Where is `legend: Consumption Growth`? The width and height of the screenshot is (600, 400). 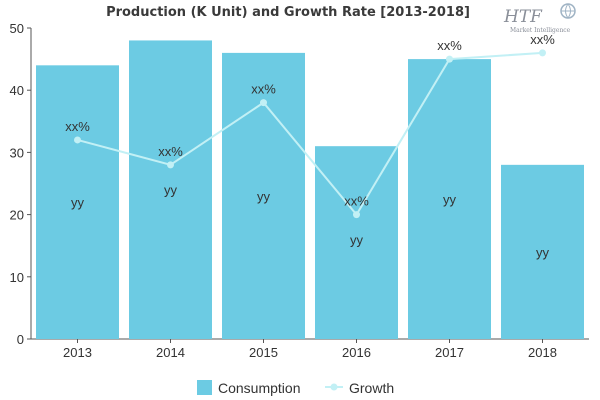 legend: Consumption Growth is located at coordinates (295, 388).